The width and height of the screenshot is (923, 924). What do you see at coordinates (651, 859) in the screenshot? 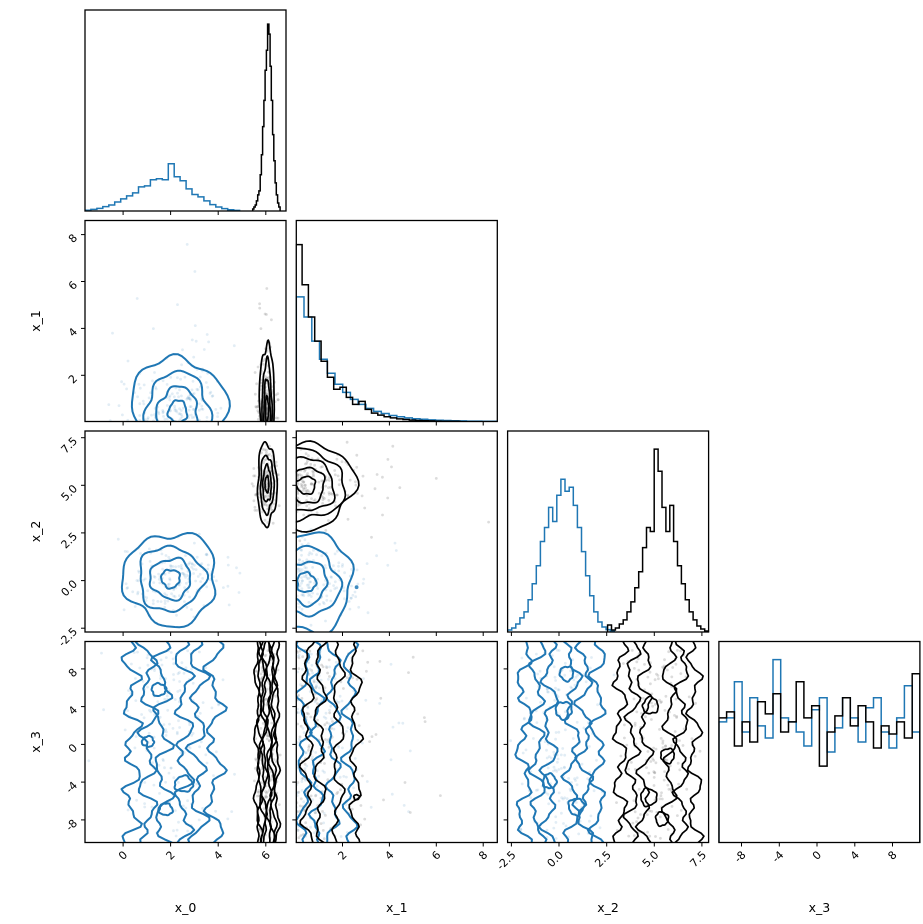
I see `x-tick-label: 5.0` at bounding box center [651, 859].